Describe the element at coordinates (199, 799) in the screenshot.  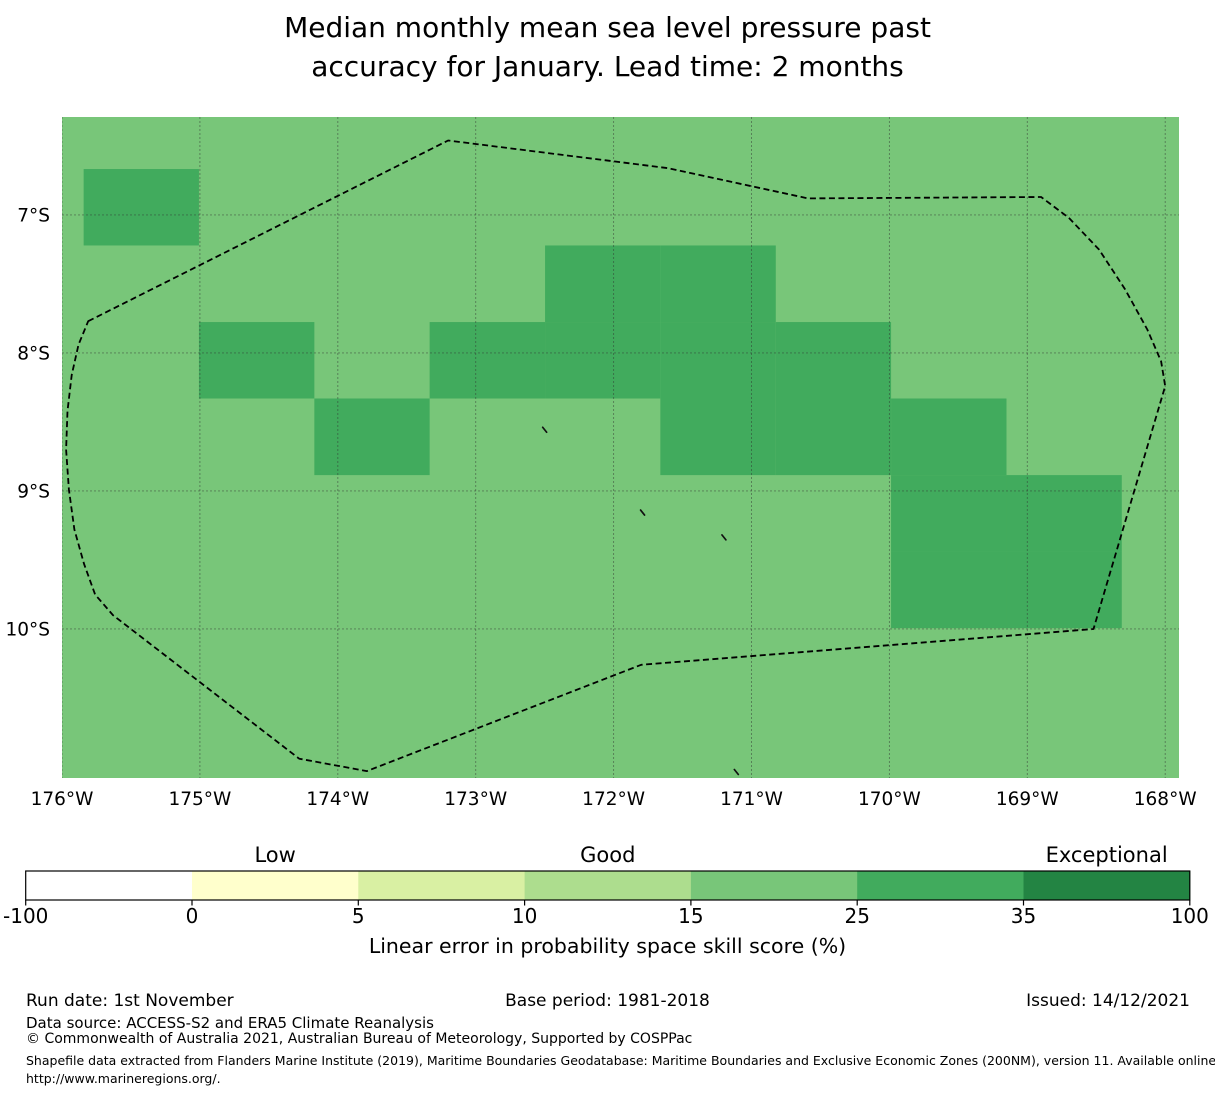
I see `x-tick-label: 175°W` at that location.